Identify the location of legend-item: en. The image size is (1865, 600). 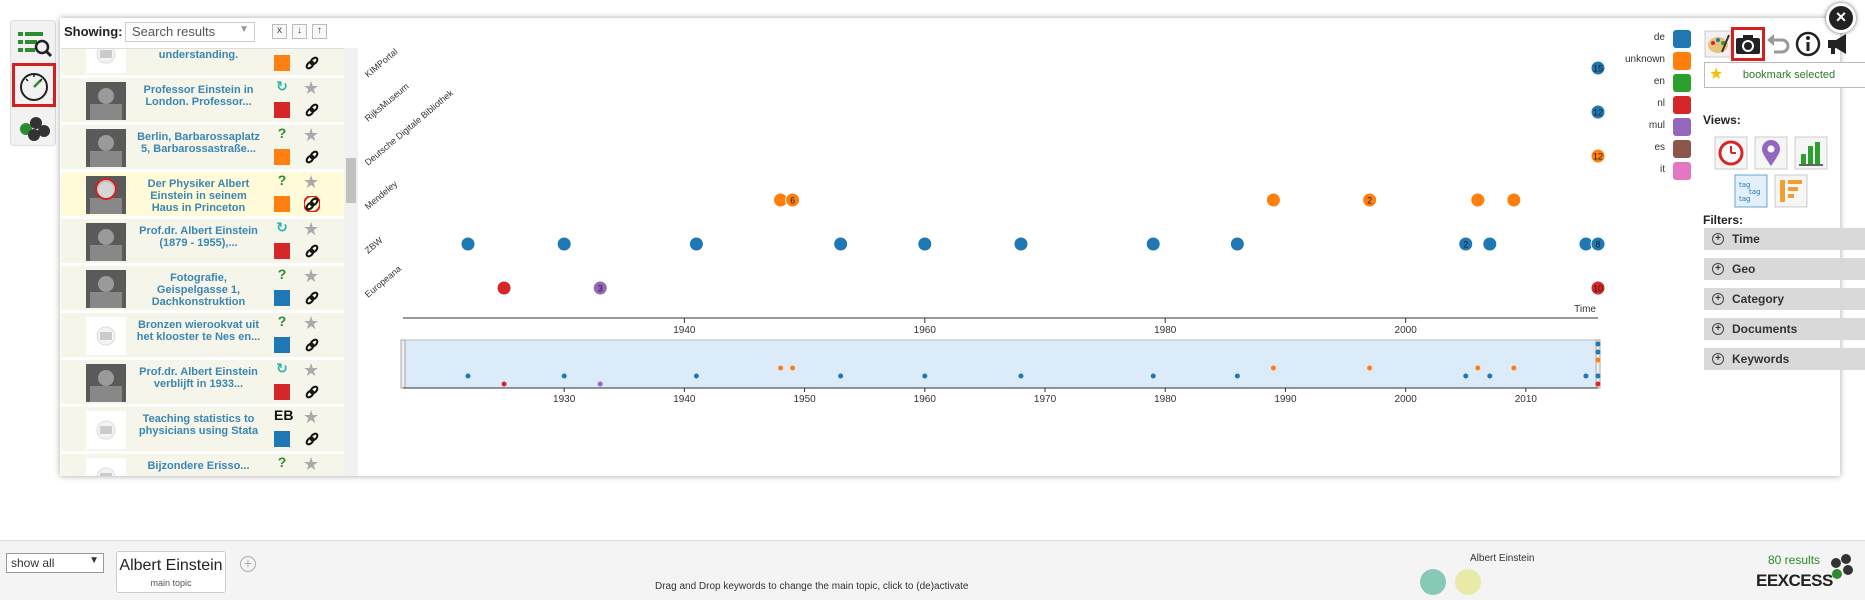
(1647, 85).